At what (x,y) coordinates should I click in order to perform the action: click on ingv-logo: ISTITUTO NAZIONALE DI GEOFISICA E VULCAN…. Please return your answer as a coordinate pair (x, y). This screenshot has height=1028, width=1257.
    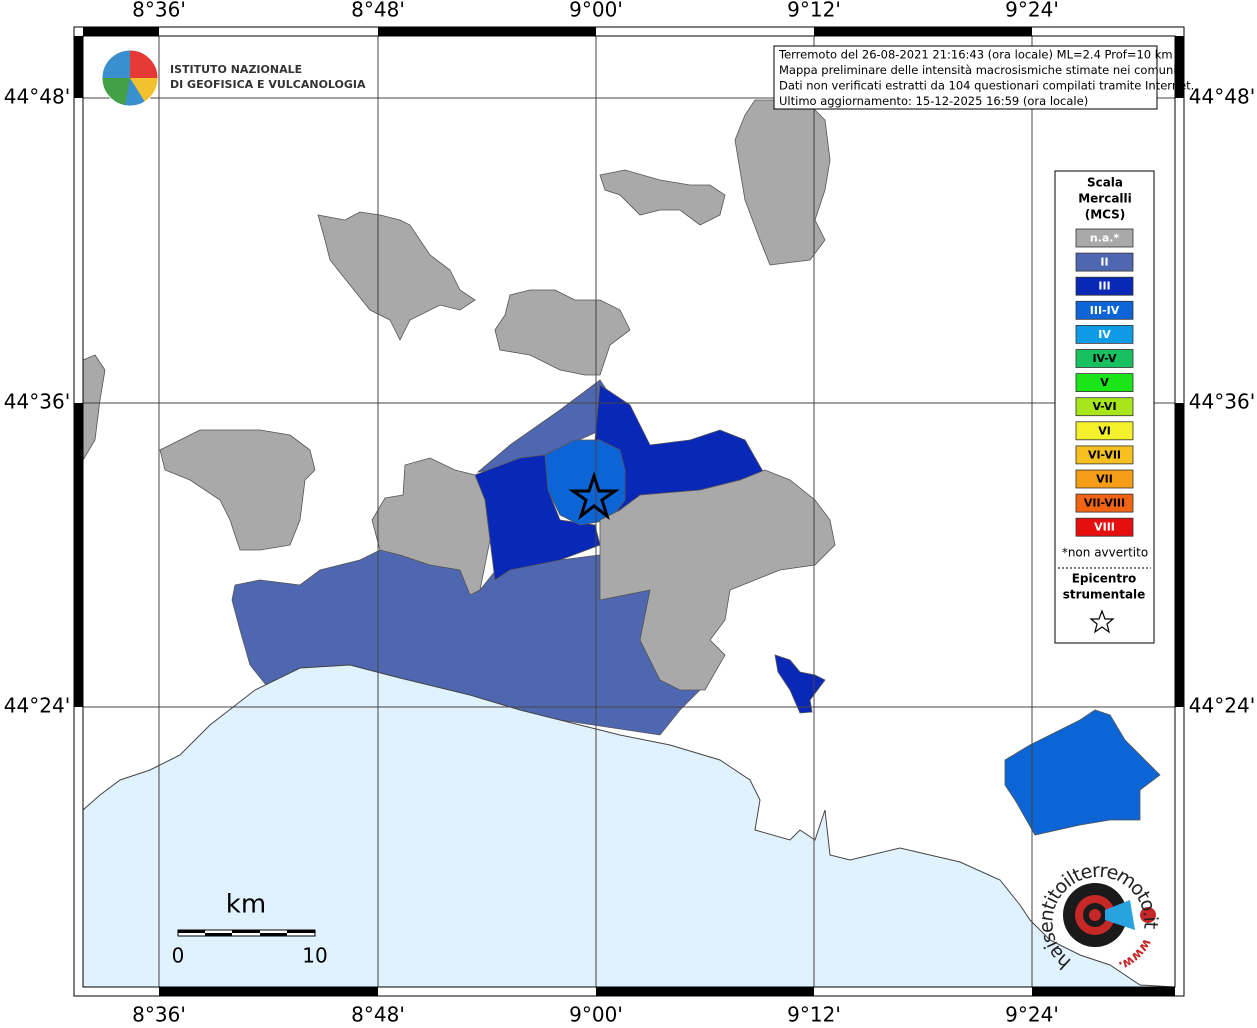
    Looking at the image, I should click on (233, 78).